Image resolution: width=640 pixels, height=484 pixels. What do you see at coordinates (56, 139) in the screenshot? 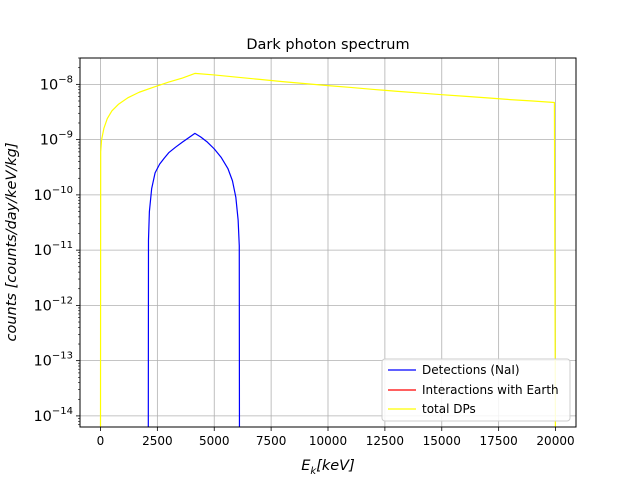
I see `y-tick-label: 10⁻⁹` at bounding box center [56, 139].